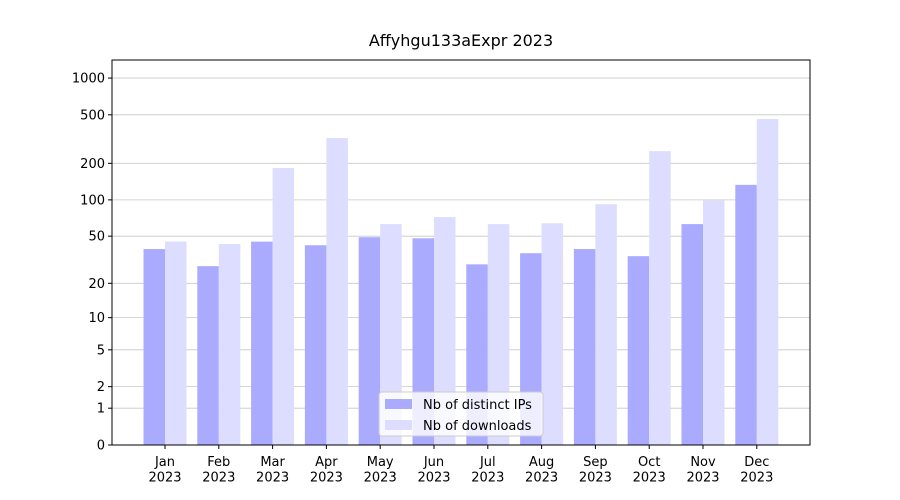 This screenshot has width=900, height=500. I want to click on legend: Nb of distinct IPs Nb of downloads, so click(461, 414).